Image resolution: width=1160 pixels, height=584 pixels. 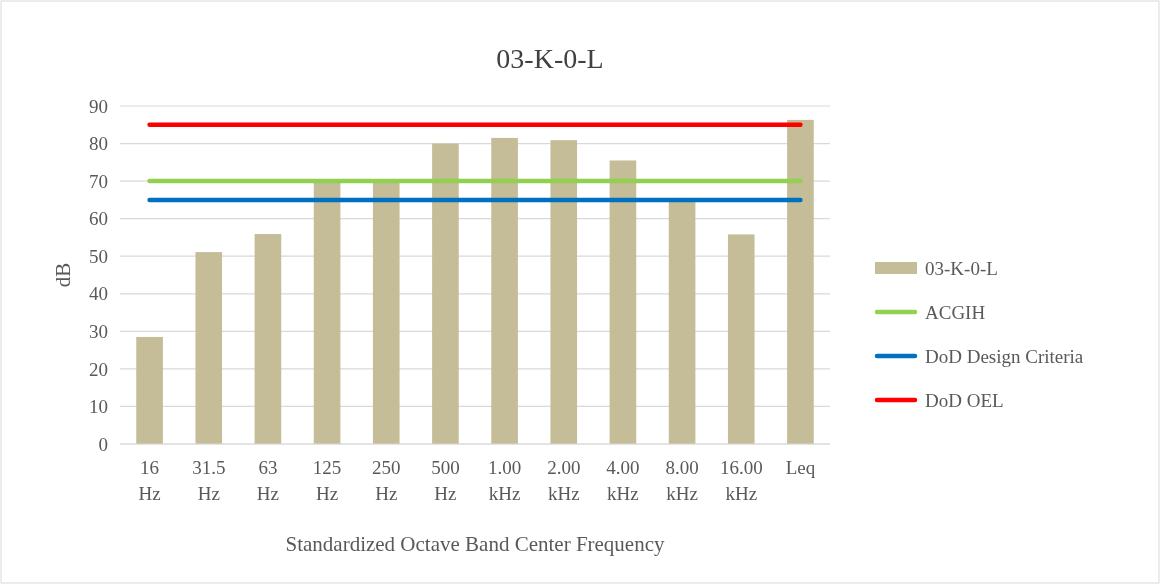 What do you see at coordinates (98, 181) in the screenshot?
I see `y-tick-label: 70` at bounding box center [98, 181].